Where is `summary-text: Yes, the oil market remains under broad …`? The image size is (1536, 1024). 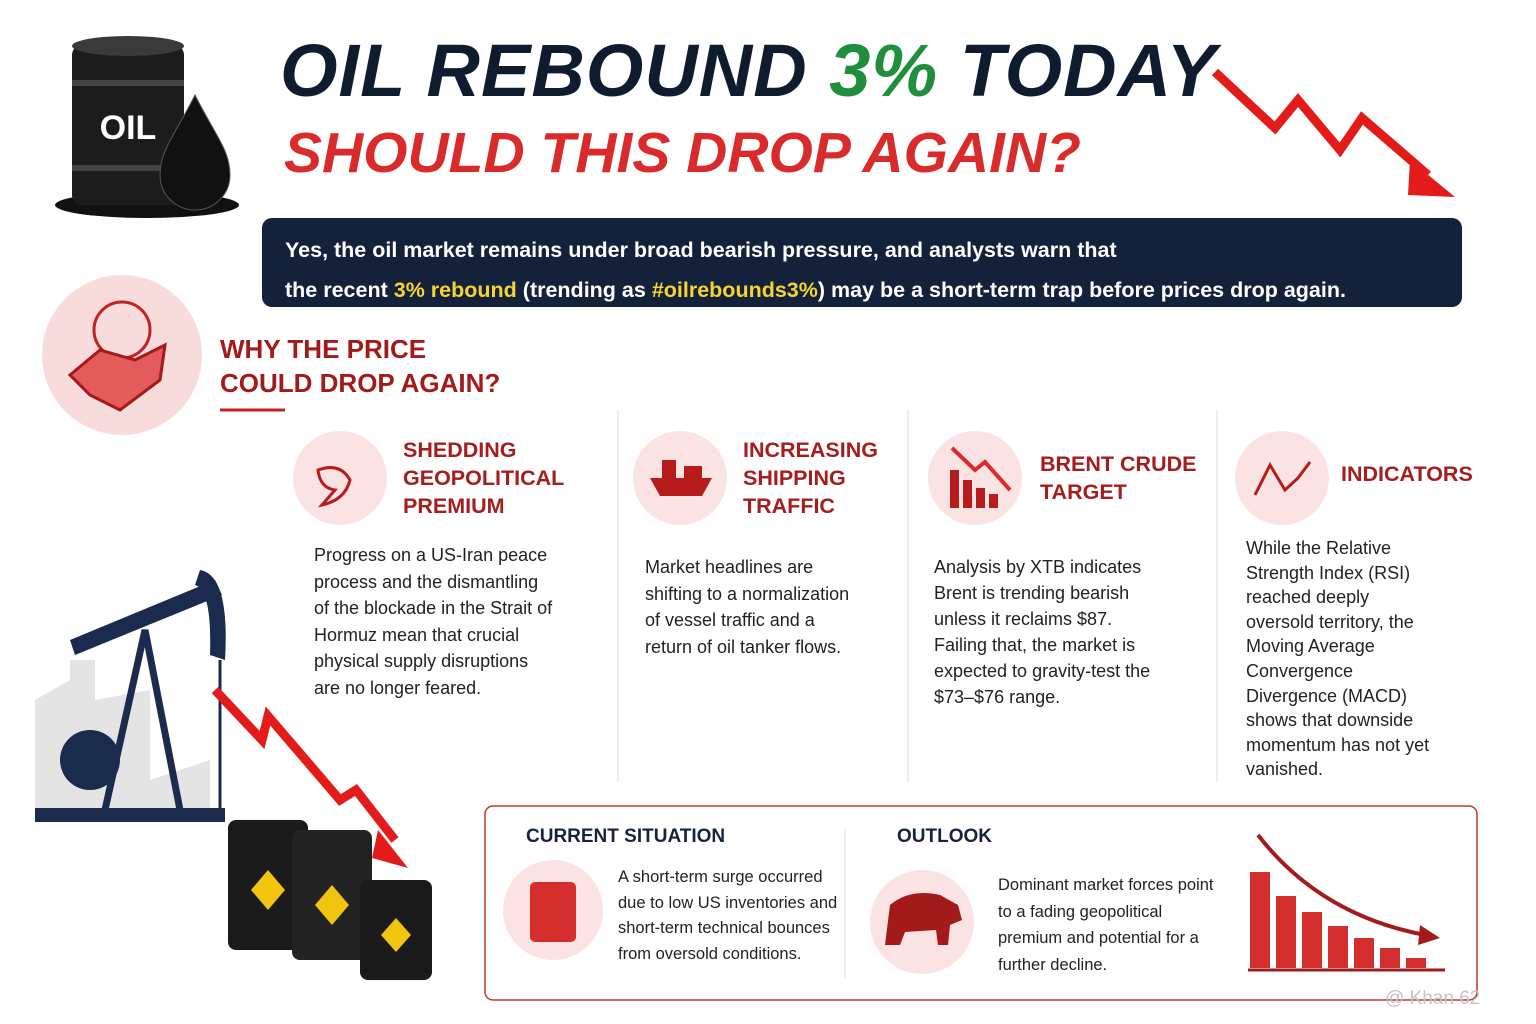 summary-text: Yes, the oil market remains under broad … is located at coordinates (701, 250).